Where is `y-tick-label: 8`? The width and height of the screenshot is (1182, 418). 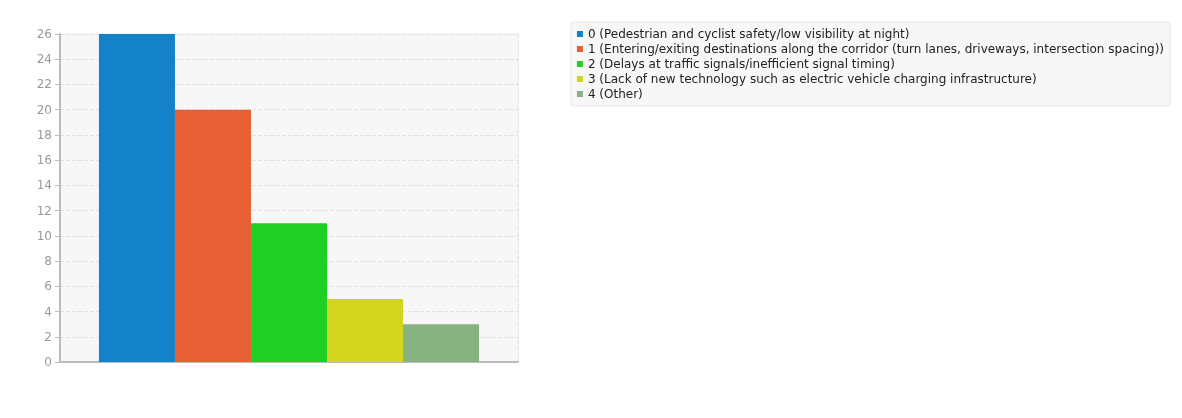
y-tick-label: 8 is located at coordinates (48, 261).